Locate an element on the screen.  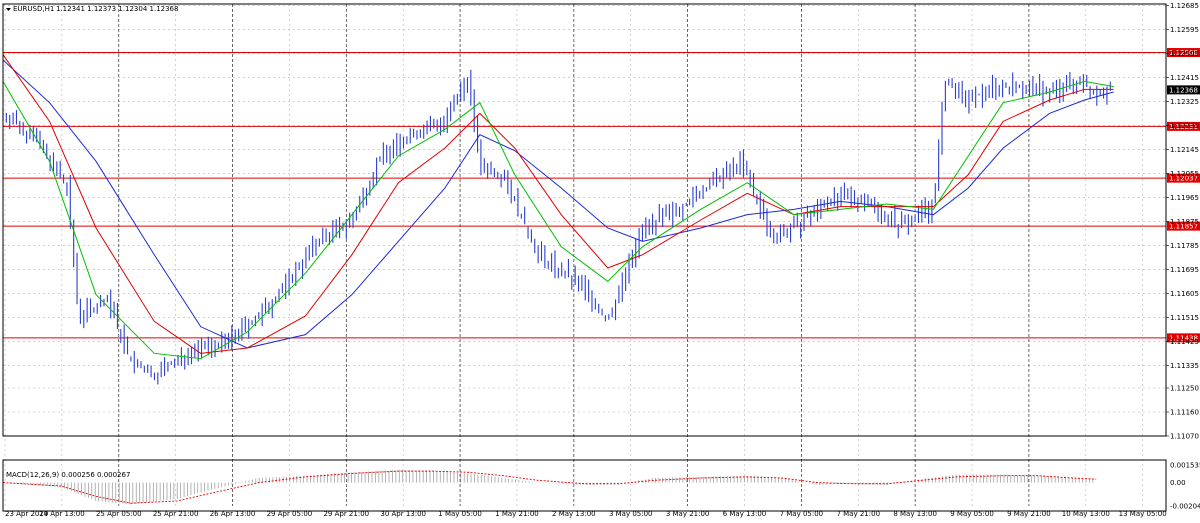
level-tag-label: 1.12231 is located at coordinates (1183, 127).